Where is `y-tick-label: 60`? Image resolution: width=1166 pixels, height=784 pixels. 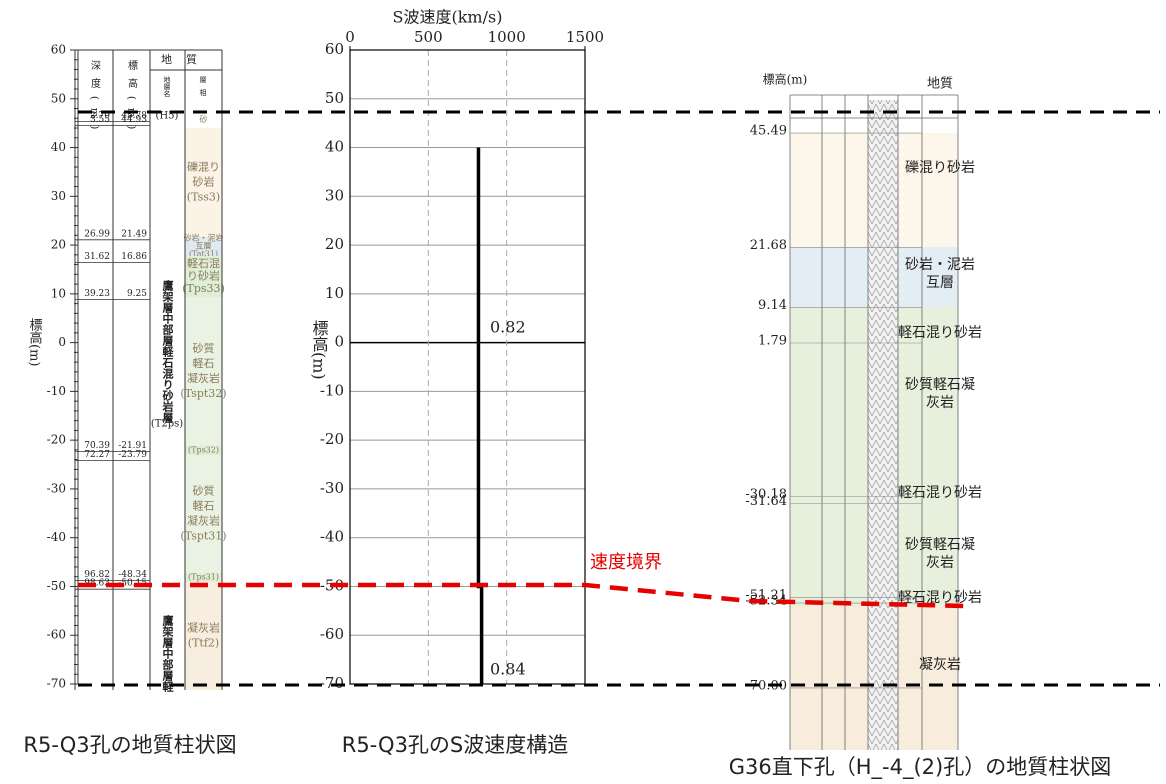
y-tick-label: 60 is located at coordinates (58, 50).